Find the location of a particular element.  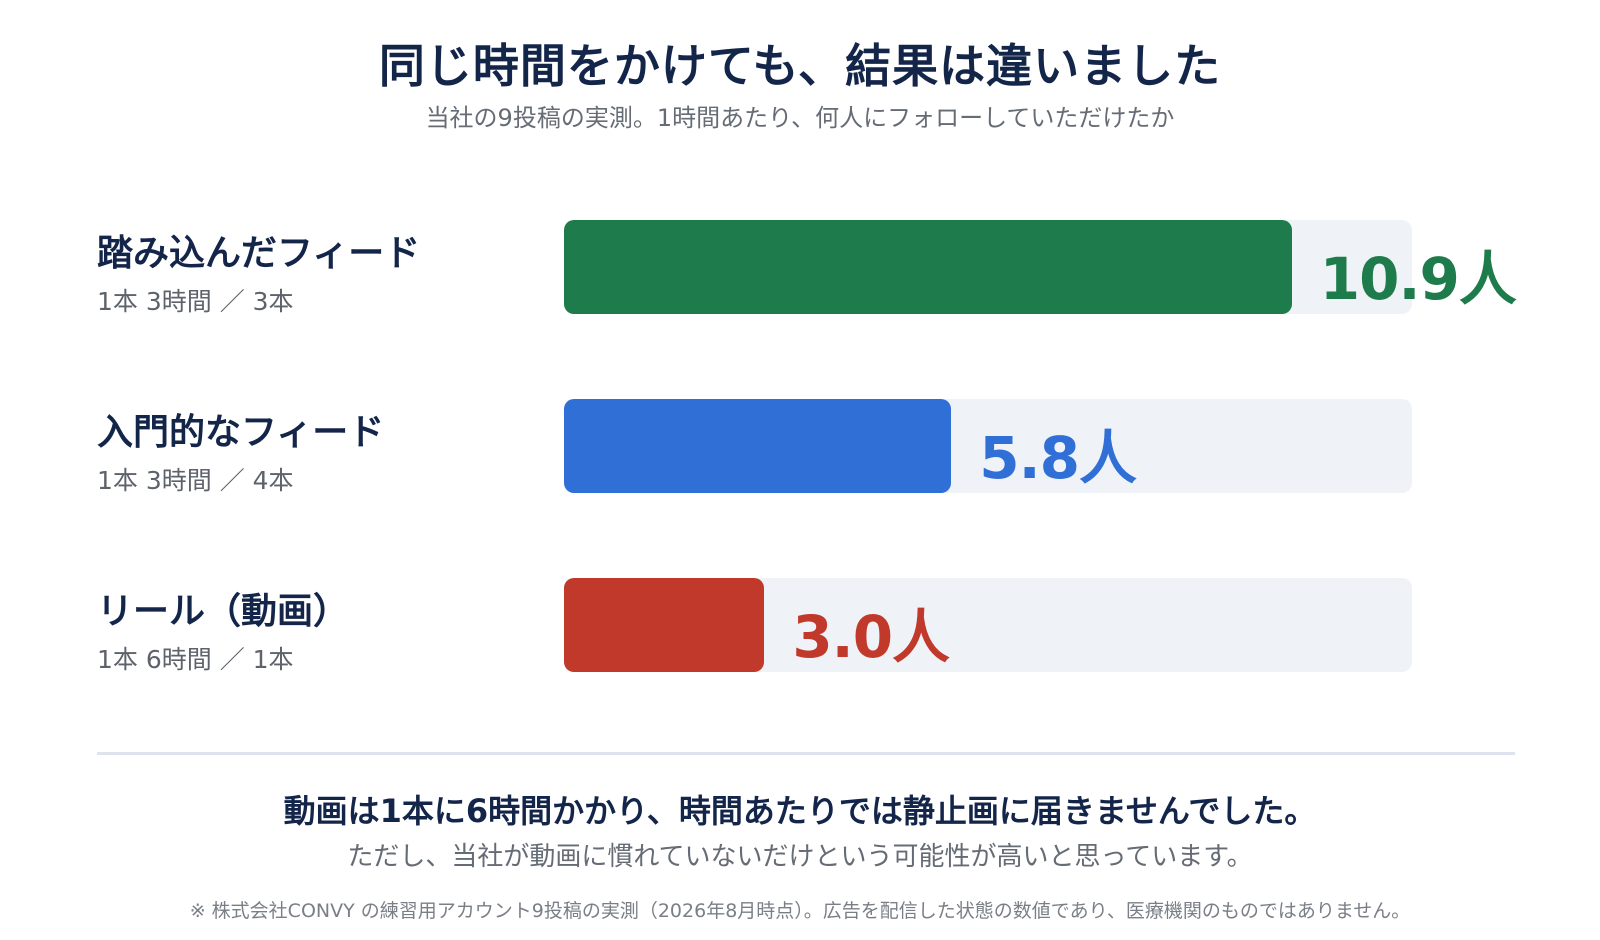

bar-row-reel: リール（動画） 1本 6時間 ／ 1本 3.0人 is located at coordinates (800, 626).